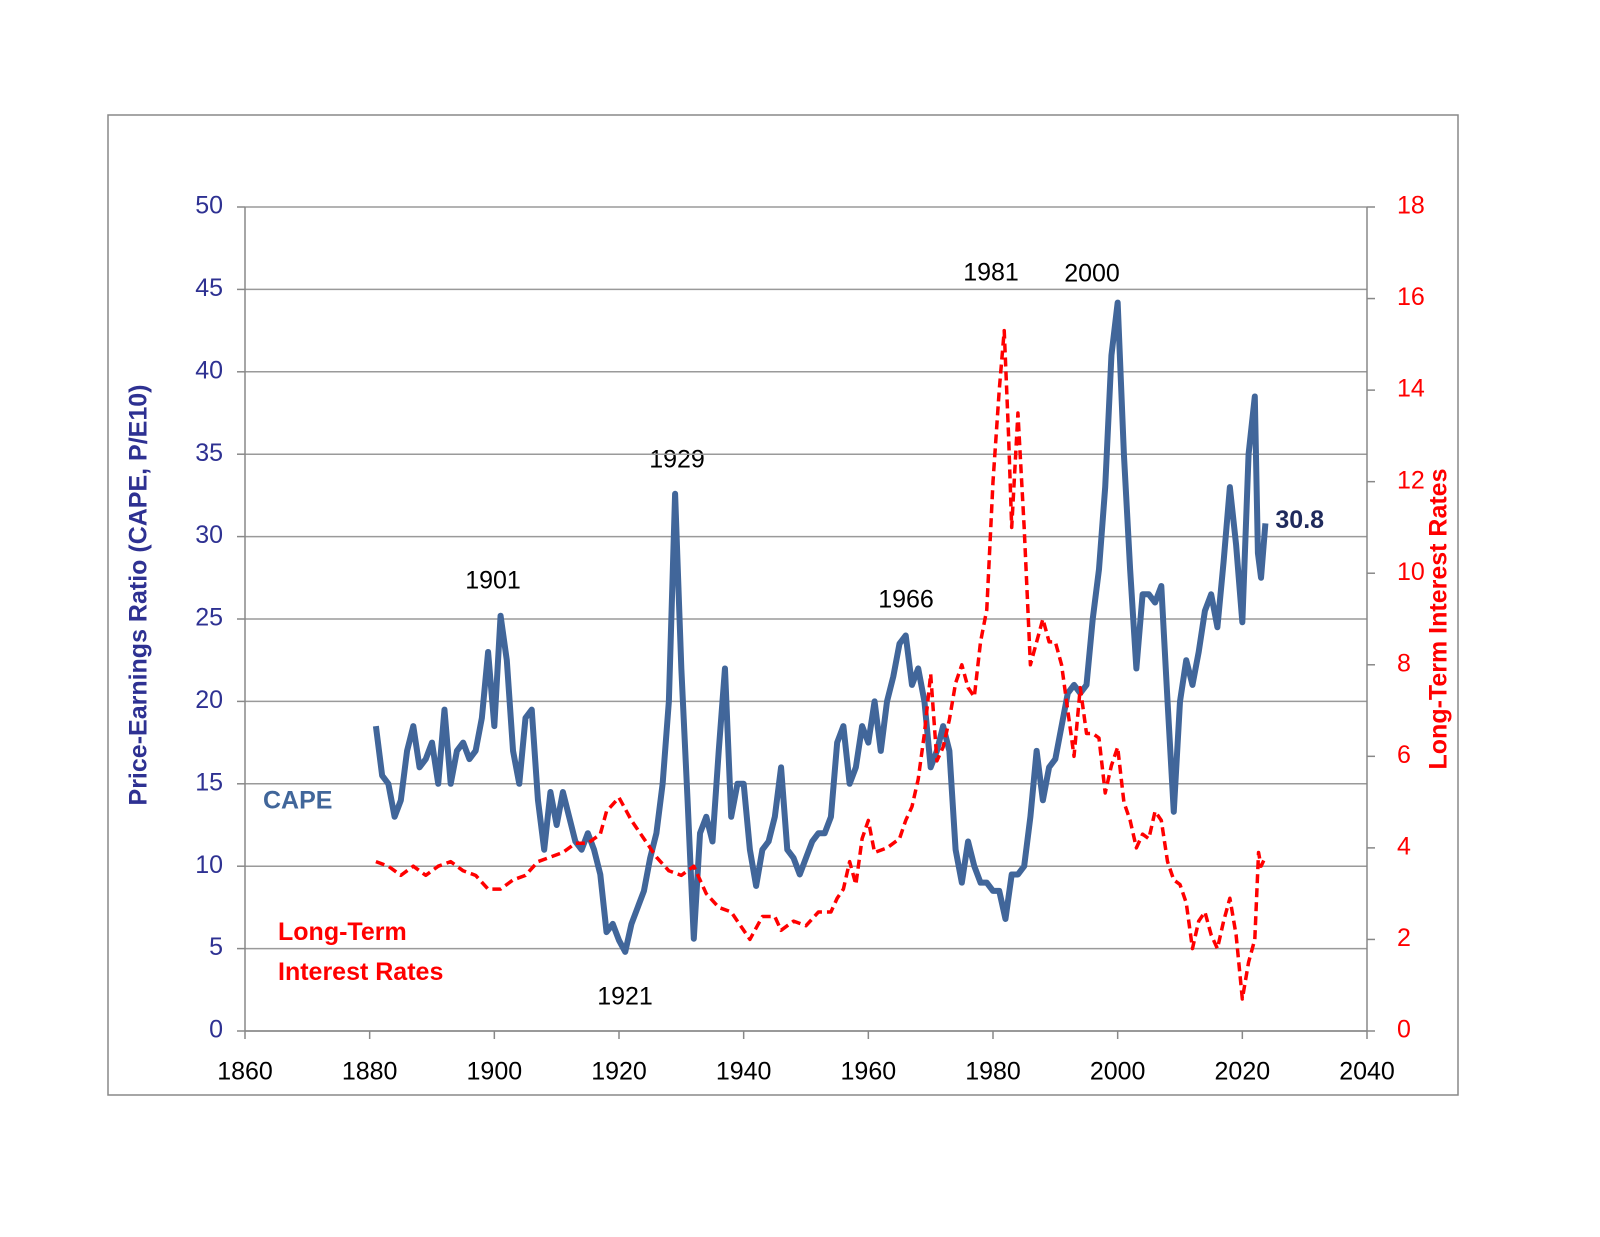 This screenshot has width=1600, height=1237. I want to click on x-tick-label: 2040, so click(1367, 1072).